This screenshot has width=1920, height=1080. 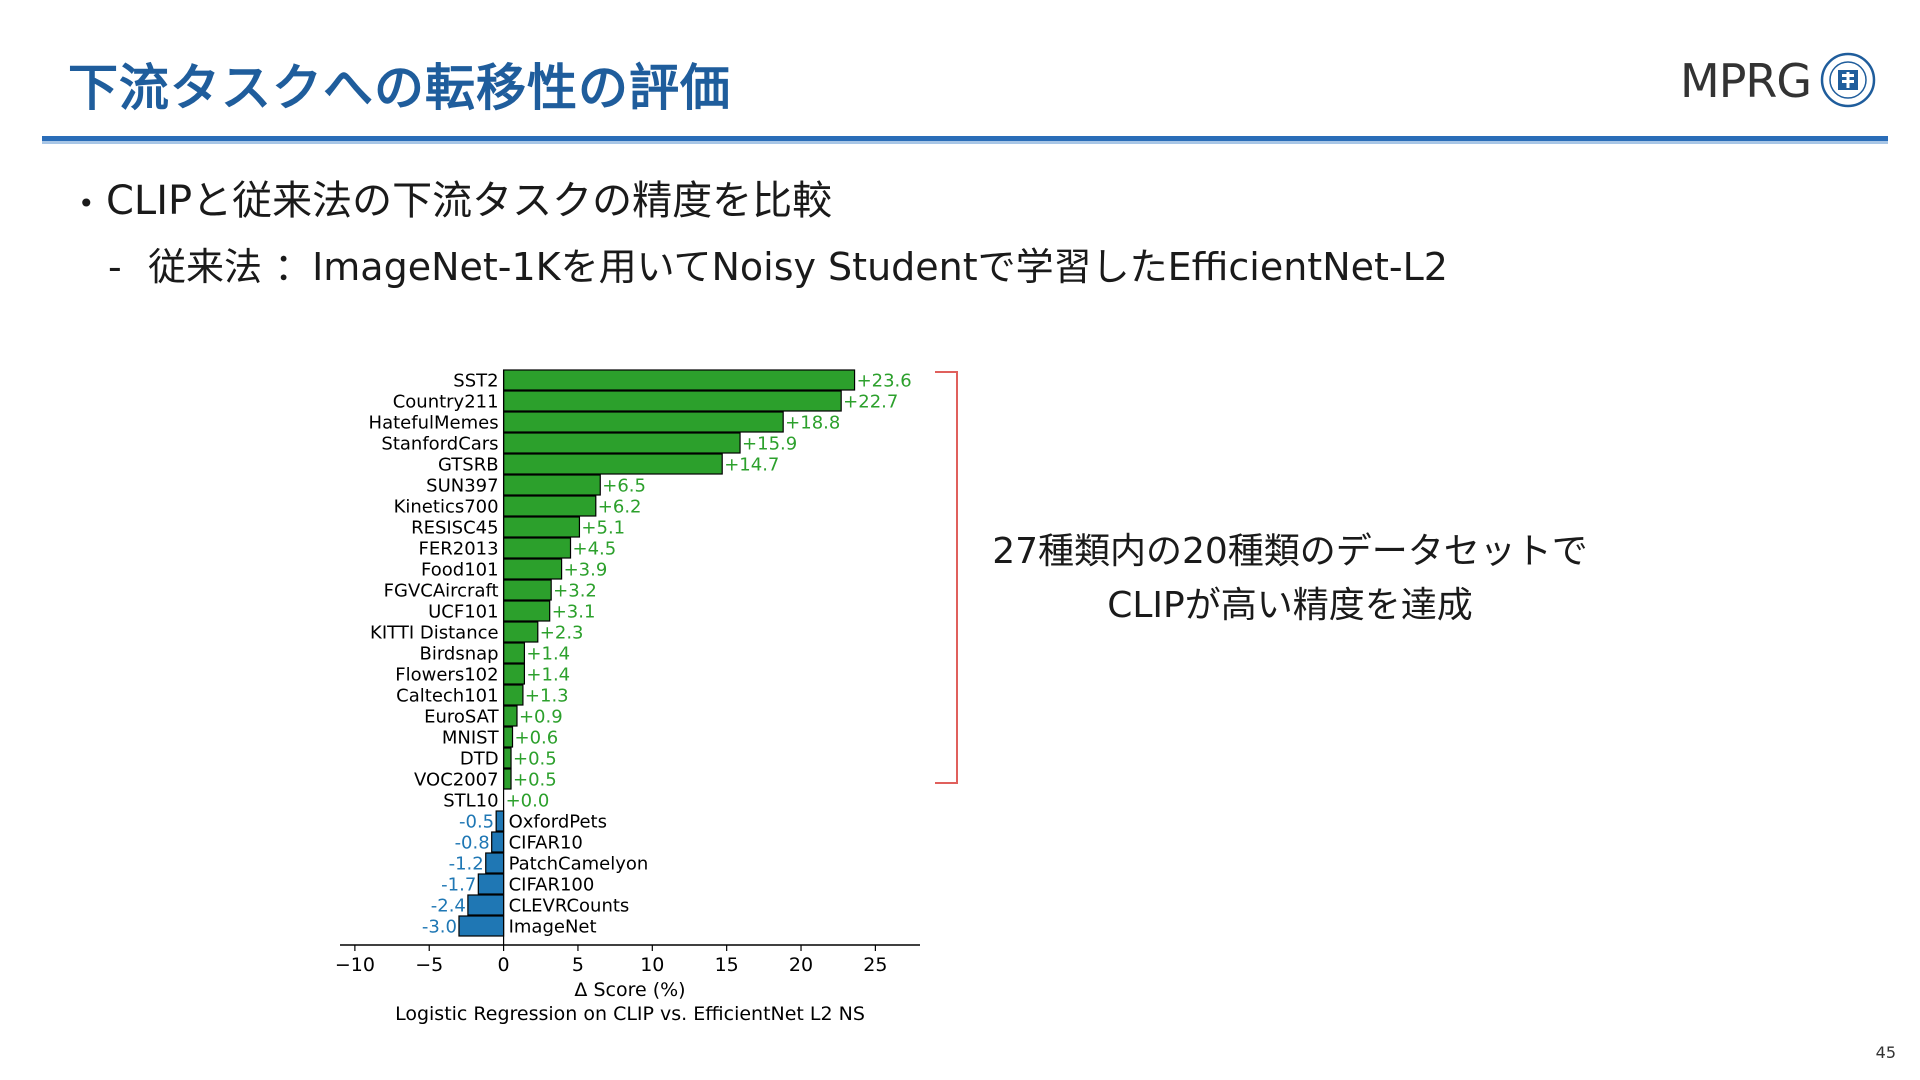 I want to click on positive-range-bracket, so click(x=946, y=577).